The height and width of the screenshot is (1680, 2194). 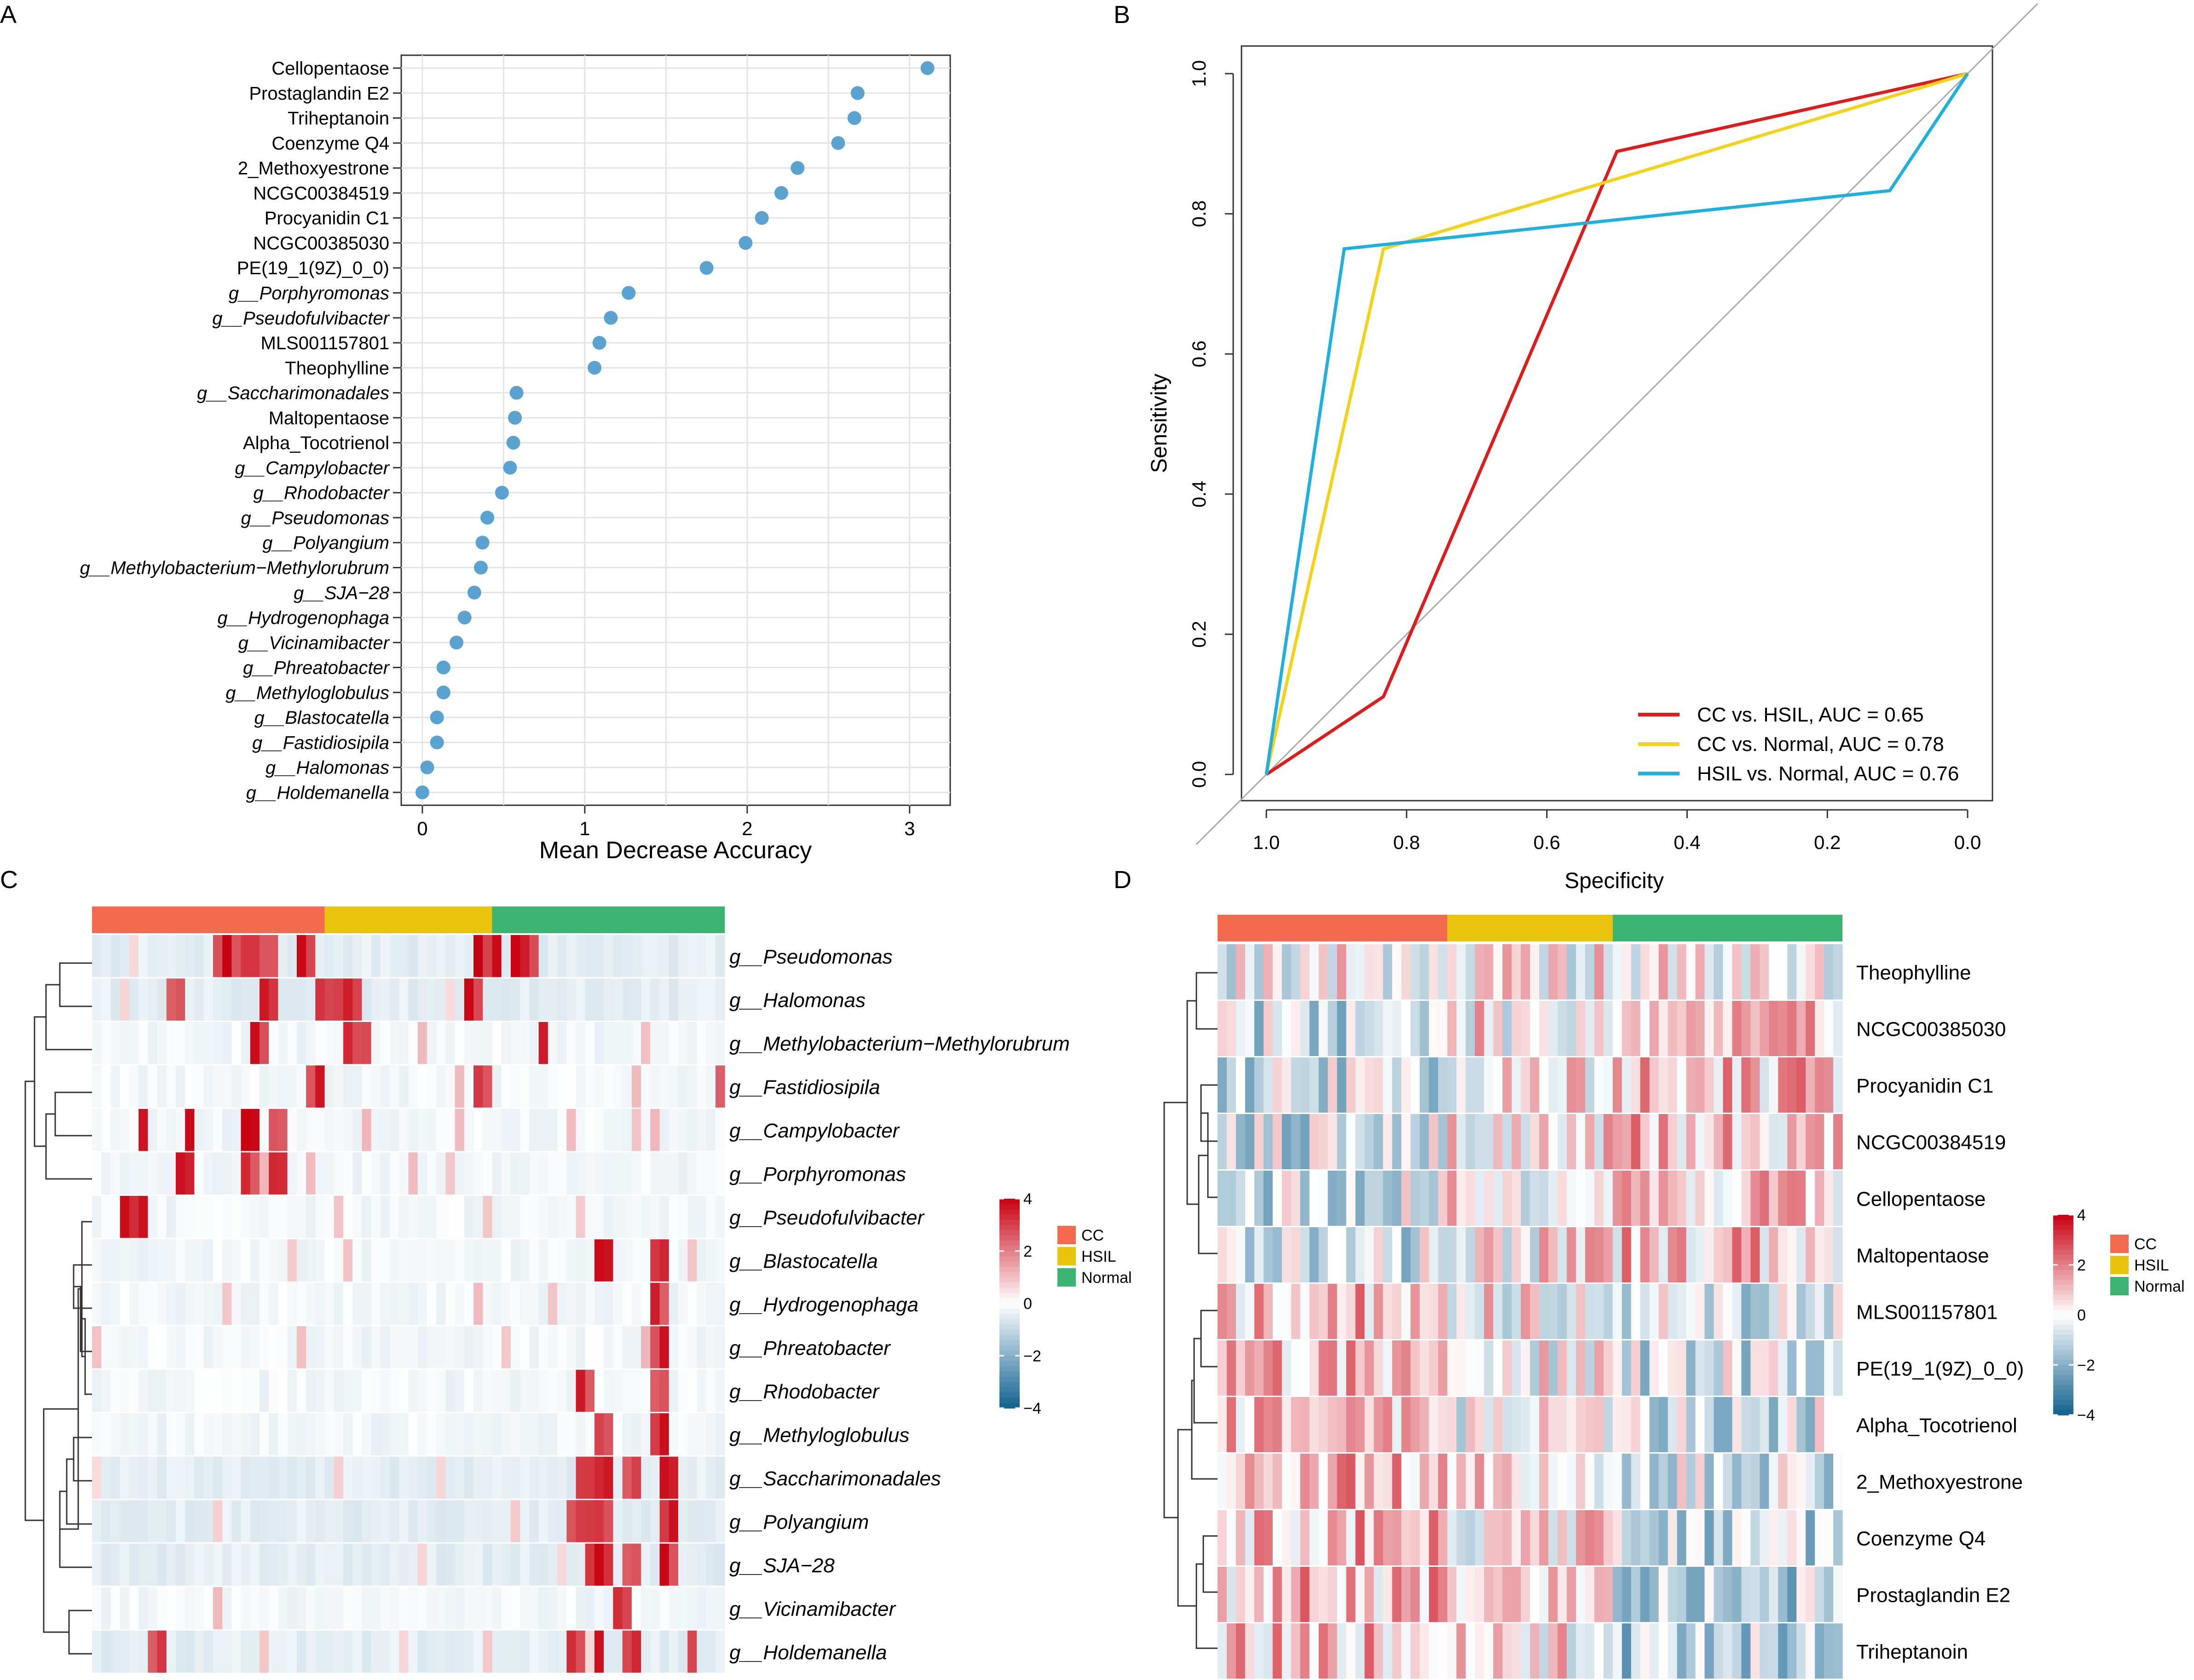 I want to click on panel-b-y-title: Sensitivity, so click(x=1159, y=423).